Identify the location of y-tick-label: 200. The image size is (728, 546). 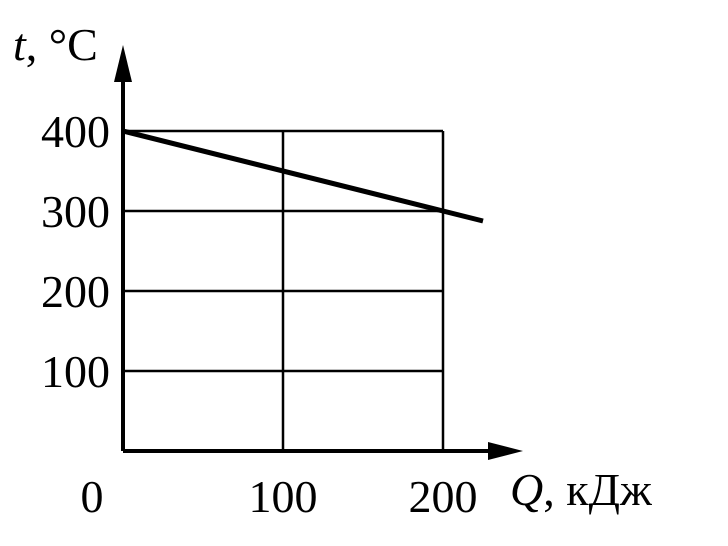
(75, 291).